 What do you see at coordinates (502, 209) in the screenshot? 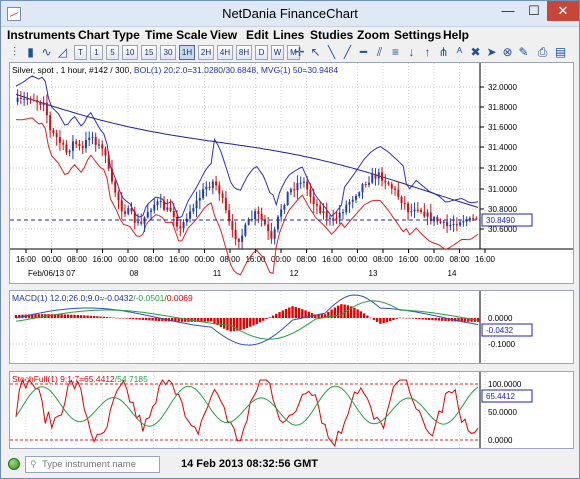
I see `price-y-tick-label: 30.8000` at bounding box center [502, 209].